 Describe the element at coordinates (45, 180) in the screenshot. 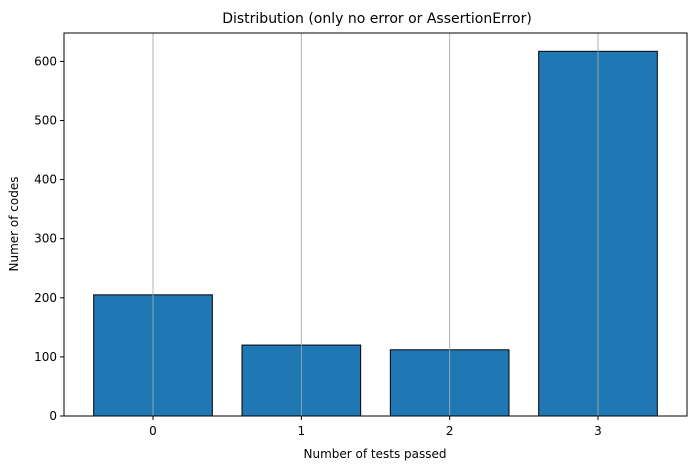

I see `y-tick-label: 400` at that location.